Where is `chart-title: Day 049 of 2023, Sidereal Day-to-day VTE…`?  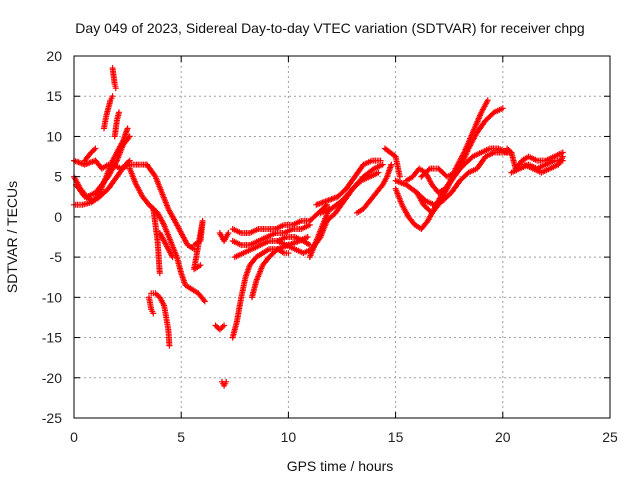 chart-title: Day 049 of 2023, Sidereal Day-to-day VTE… is located at coordinates (329, 28).